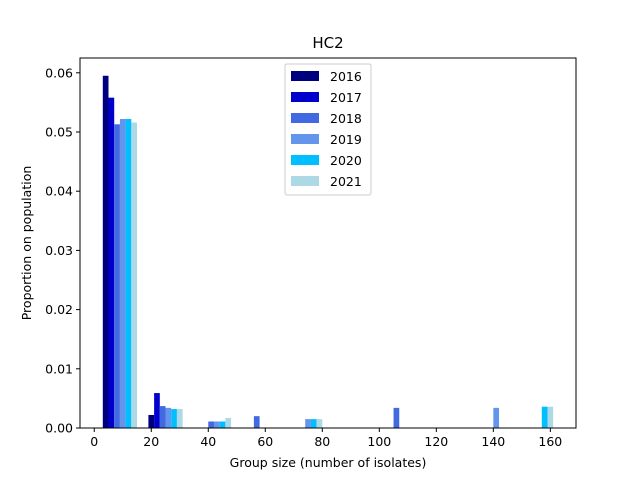  What do you see at coordinates (346, 181) in the screenshot?
I see `legend-label-2021: 2021` at bounding box center [346, 181].